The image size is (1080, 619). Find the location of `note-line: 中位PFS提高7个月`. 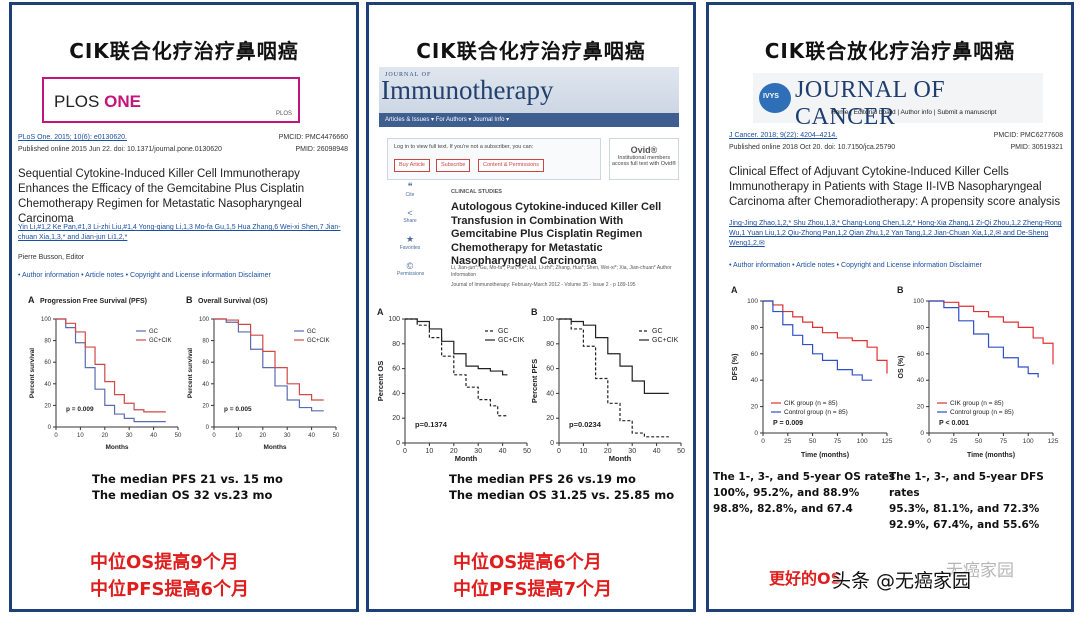

note-line: 中位PFS提高7个月 is located at coordinates (532, 589).